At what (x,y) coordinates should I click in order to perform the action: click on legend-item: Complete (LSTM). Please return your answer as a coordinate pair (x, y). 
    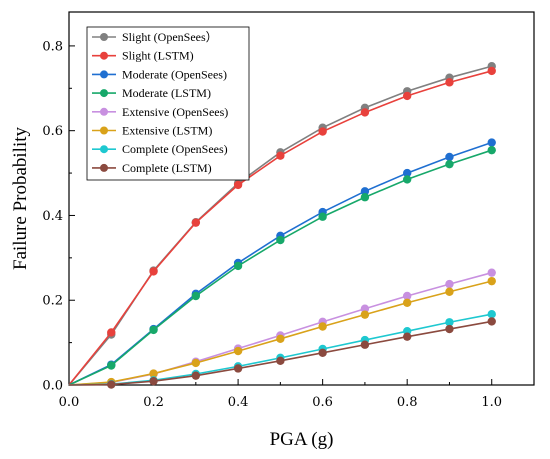
    Looking at the image, I should click on (152, 168).